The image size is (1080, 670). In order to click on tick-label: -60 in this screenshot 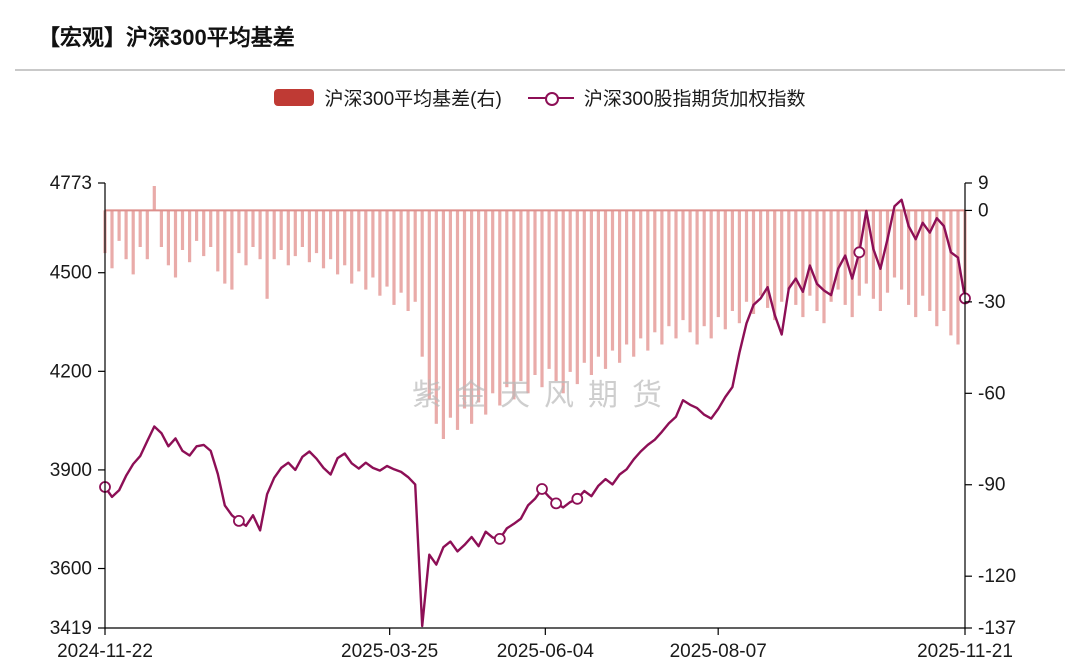, I will do `click(991, 393)`.